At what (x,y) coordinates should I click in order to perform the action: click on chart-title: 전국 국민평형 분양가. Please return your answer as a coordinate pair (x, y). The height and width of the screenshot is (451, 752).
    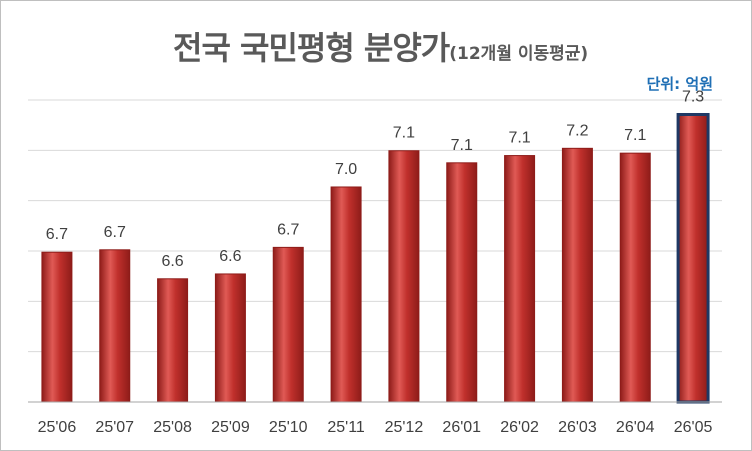
    Looking at the image, I should click on (311, 48).